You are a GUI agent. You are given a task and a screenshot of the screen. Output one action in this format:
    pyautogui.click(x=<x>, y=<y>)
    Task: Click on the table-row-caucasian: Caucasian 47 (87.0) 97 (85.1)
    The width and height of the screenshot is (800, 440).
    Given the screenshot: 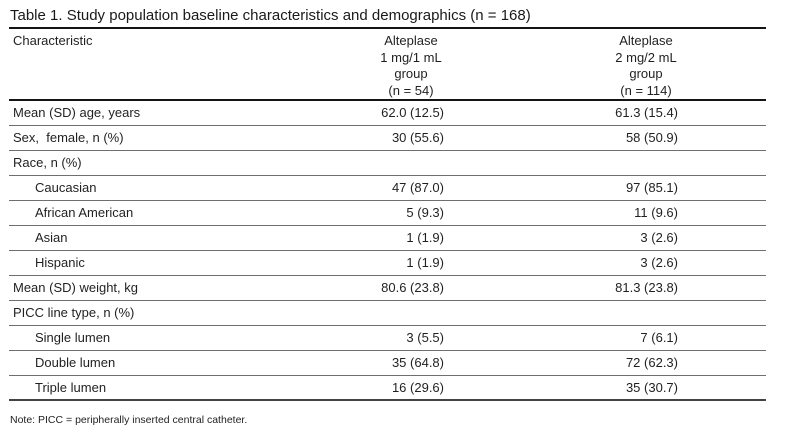 What is the action you would take?
    pyautogui.click(x=387, y=187)
    